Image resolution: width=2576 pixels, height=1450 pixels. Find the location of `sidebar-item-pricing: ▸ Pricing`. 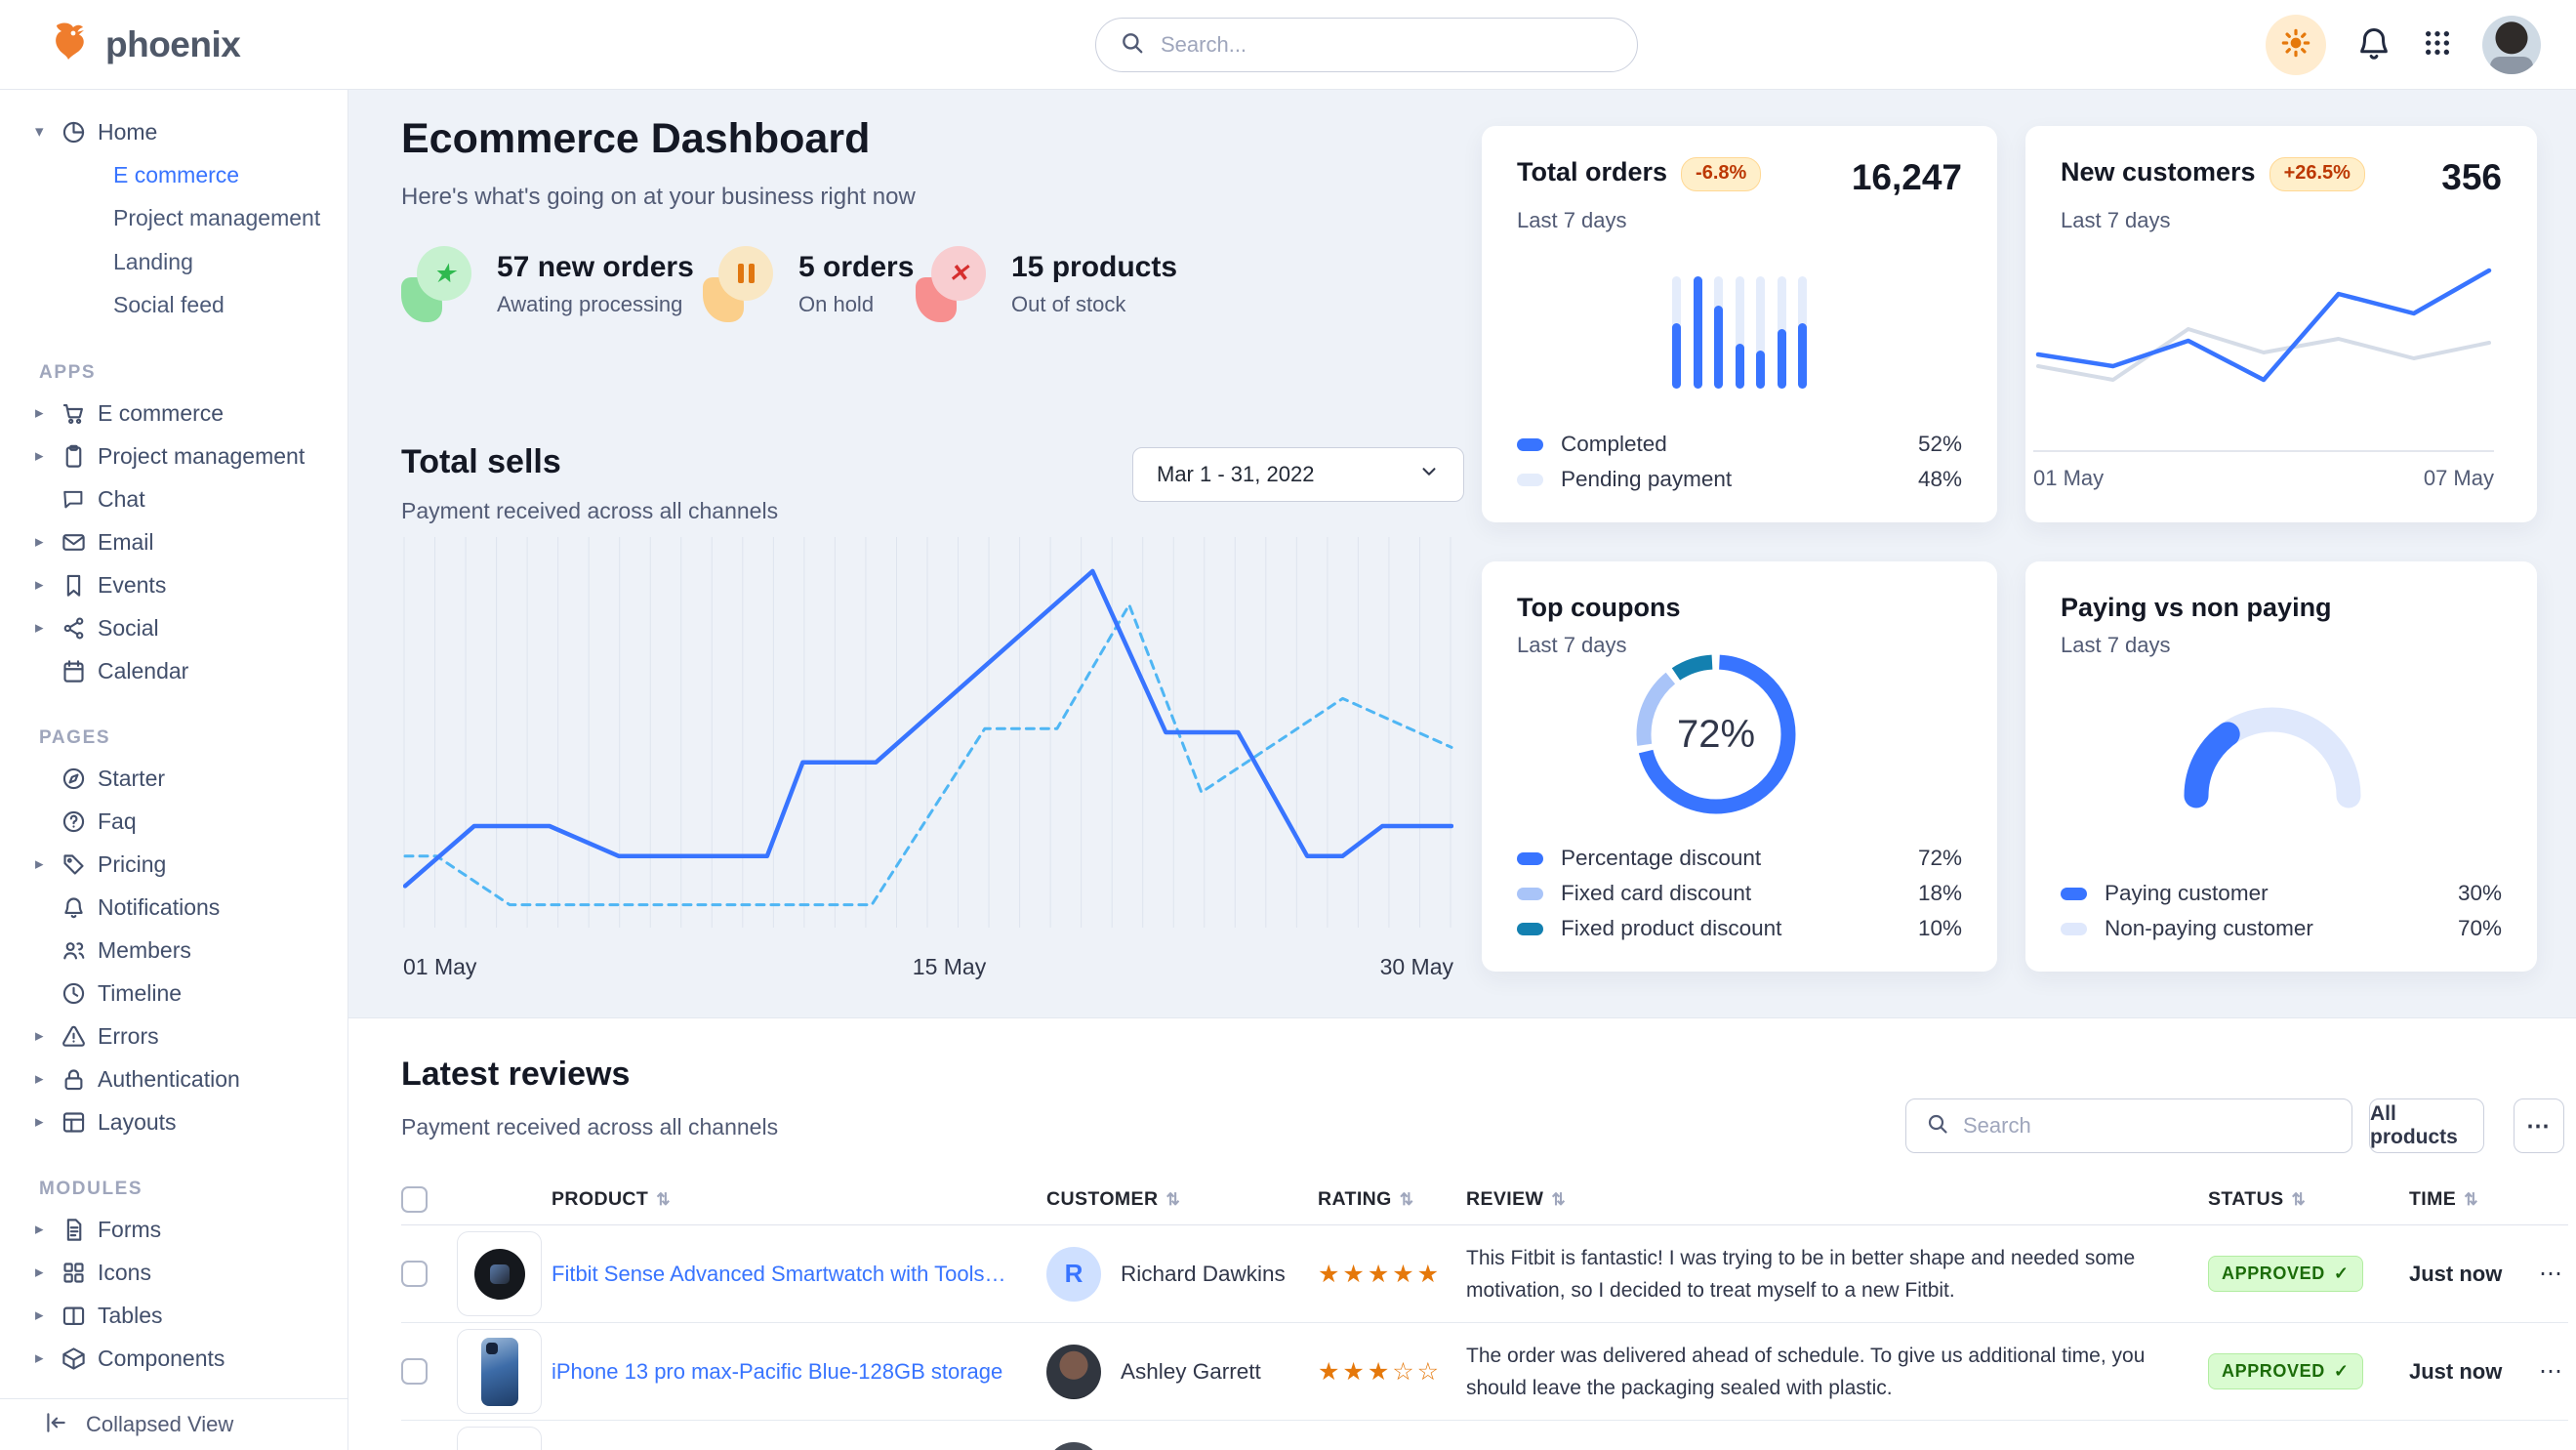

sidebar-item-pricing: ▸ Pricing is located at coordinates (174, 864).